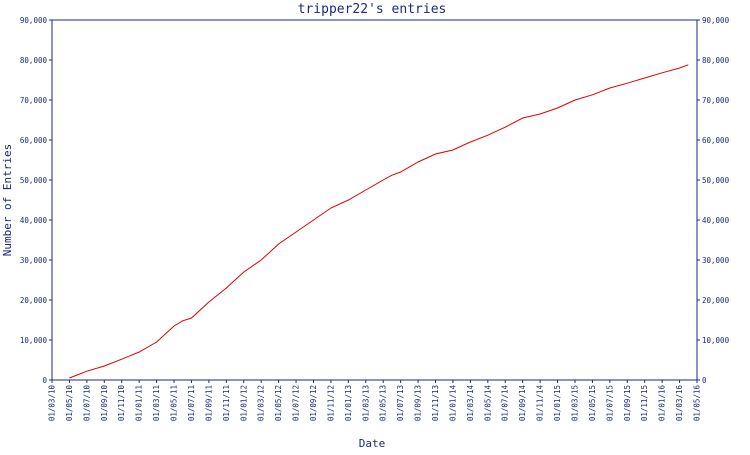 This screenshot has height=455, width=750. I want to click on y-tick-label-right: 60,000, so click(716, 140).